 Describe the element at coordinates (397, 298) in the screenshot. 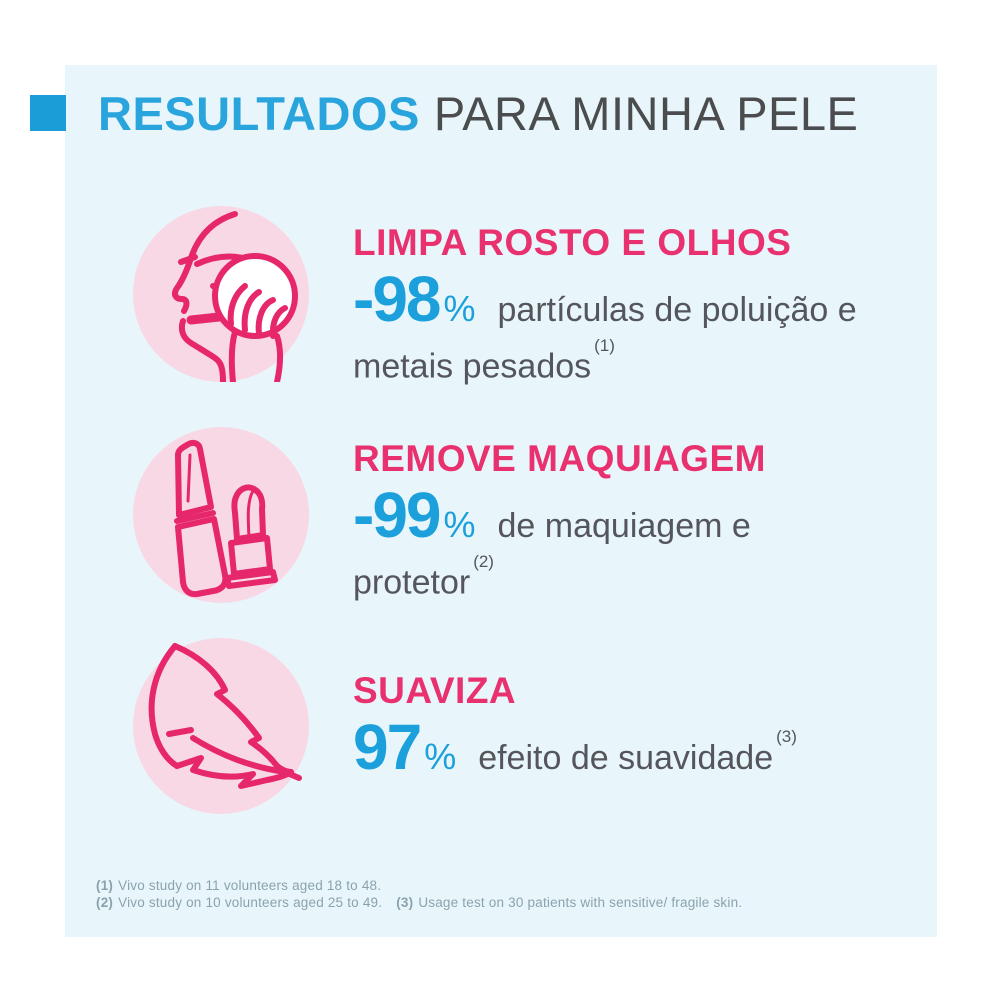

I see `stat-value: -98` at that location.